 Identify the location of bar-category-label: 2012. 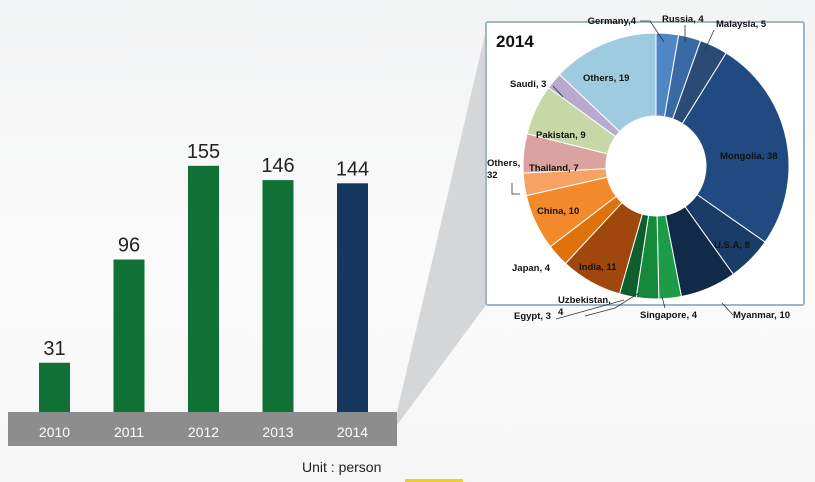
(203, 432).